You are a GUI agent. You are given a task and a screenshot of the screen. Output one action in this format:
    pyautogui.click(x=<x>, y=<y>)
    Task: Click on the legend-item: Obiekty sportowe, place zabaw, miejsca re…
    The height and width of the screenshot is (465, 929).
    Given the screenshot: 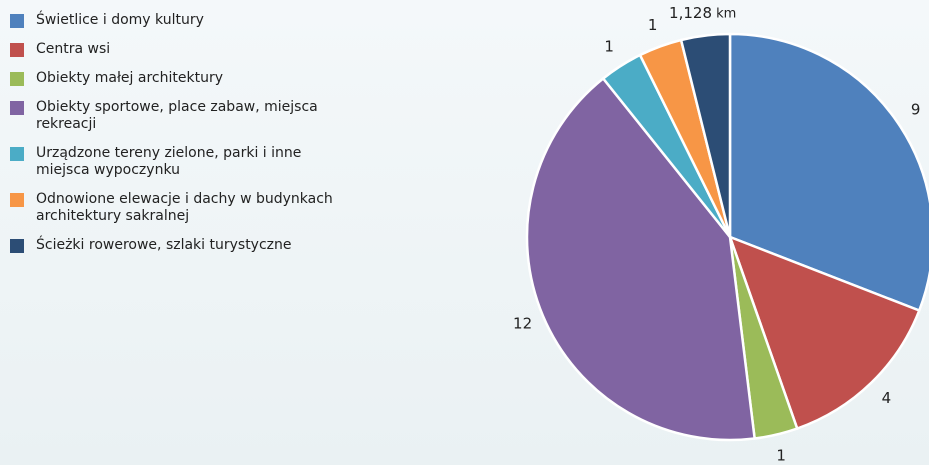 What is the action you would take?
    pyautogui.click(x=190, y=116)
    